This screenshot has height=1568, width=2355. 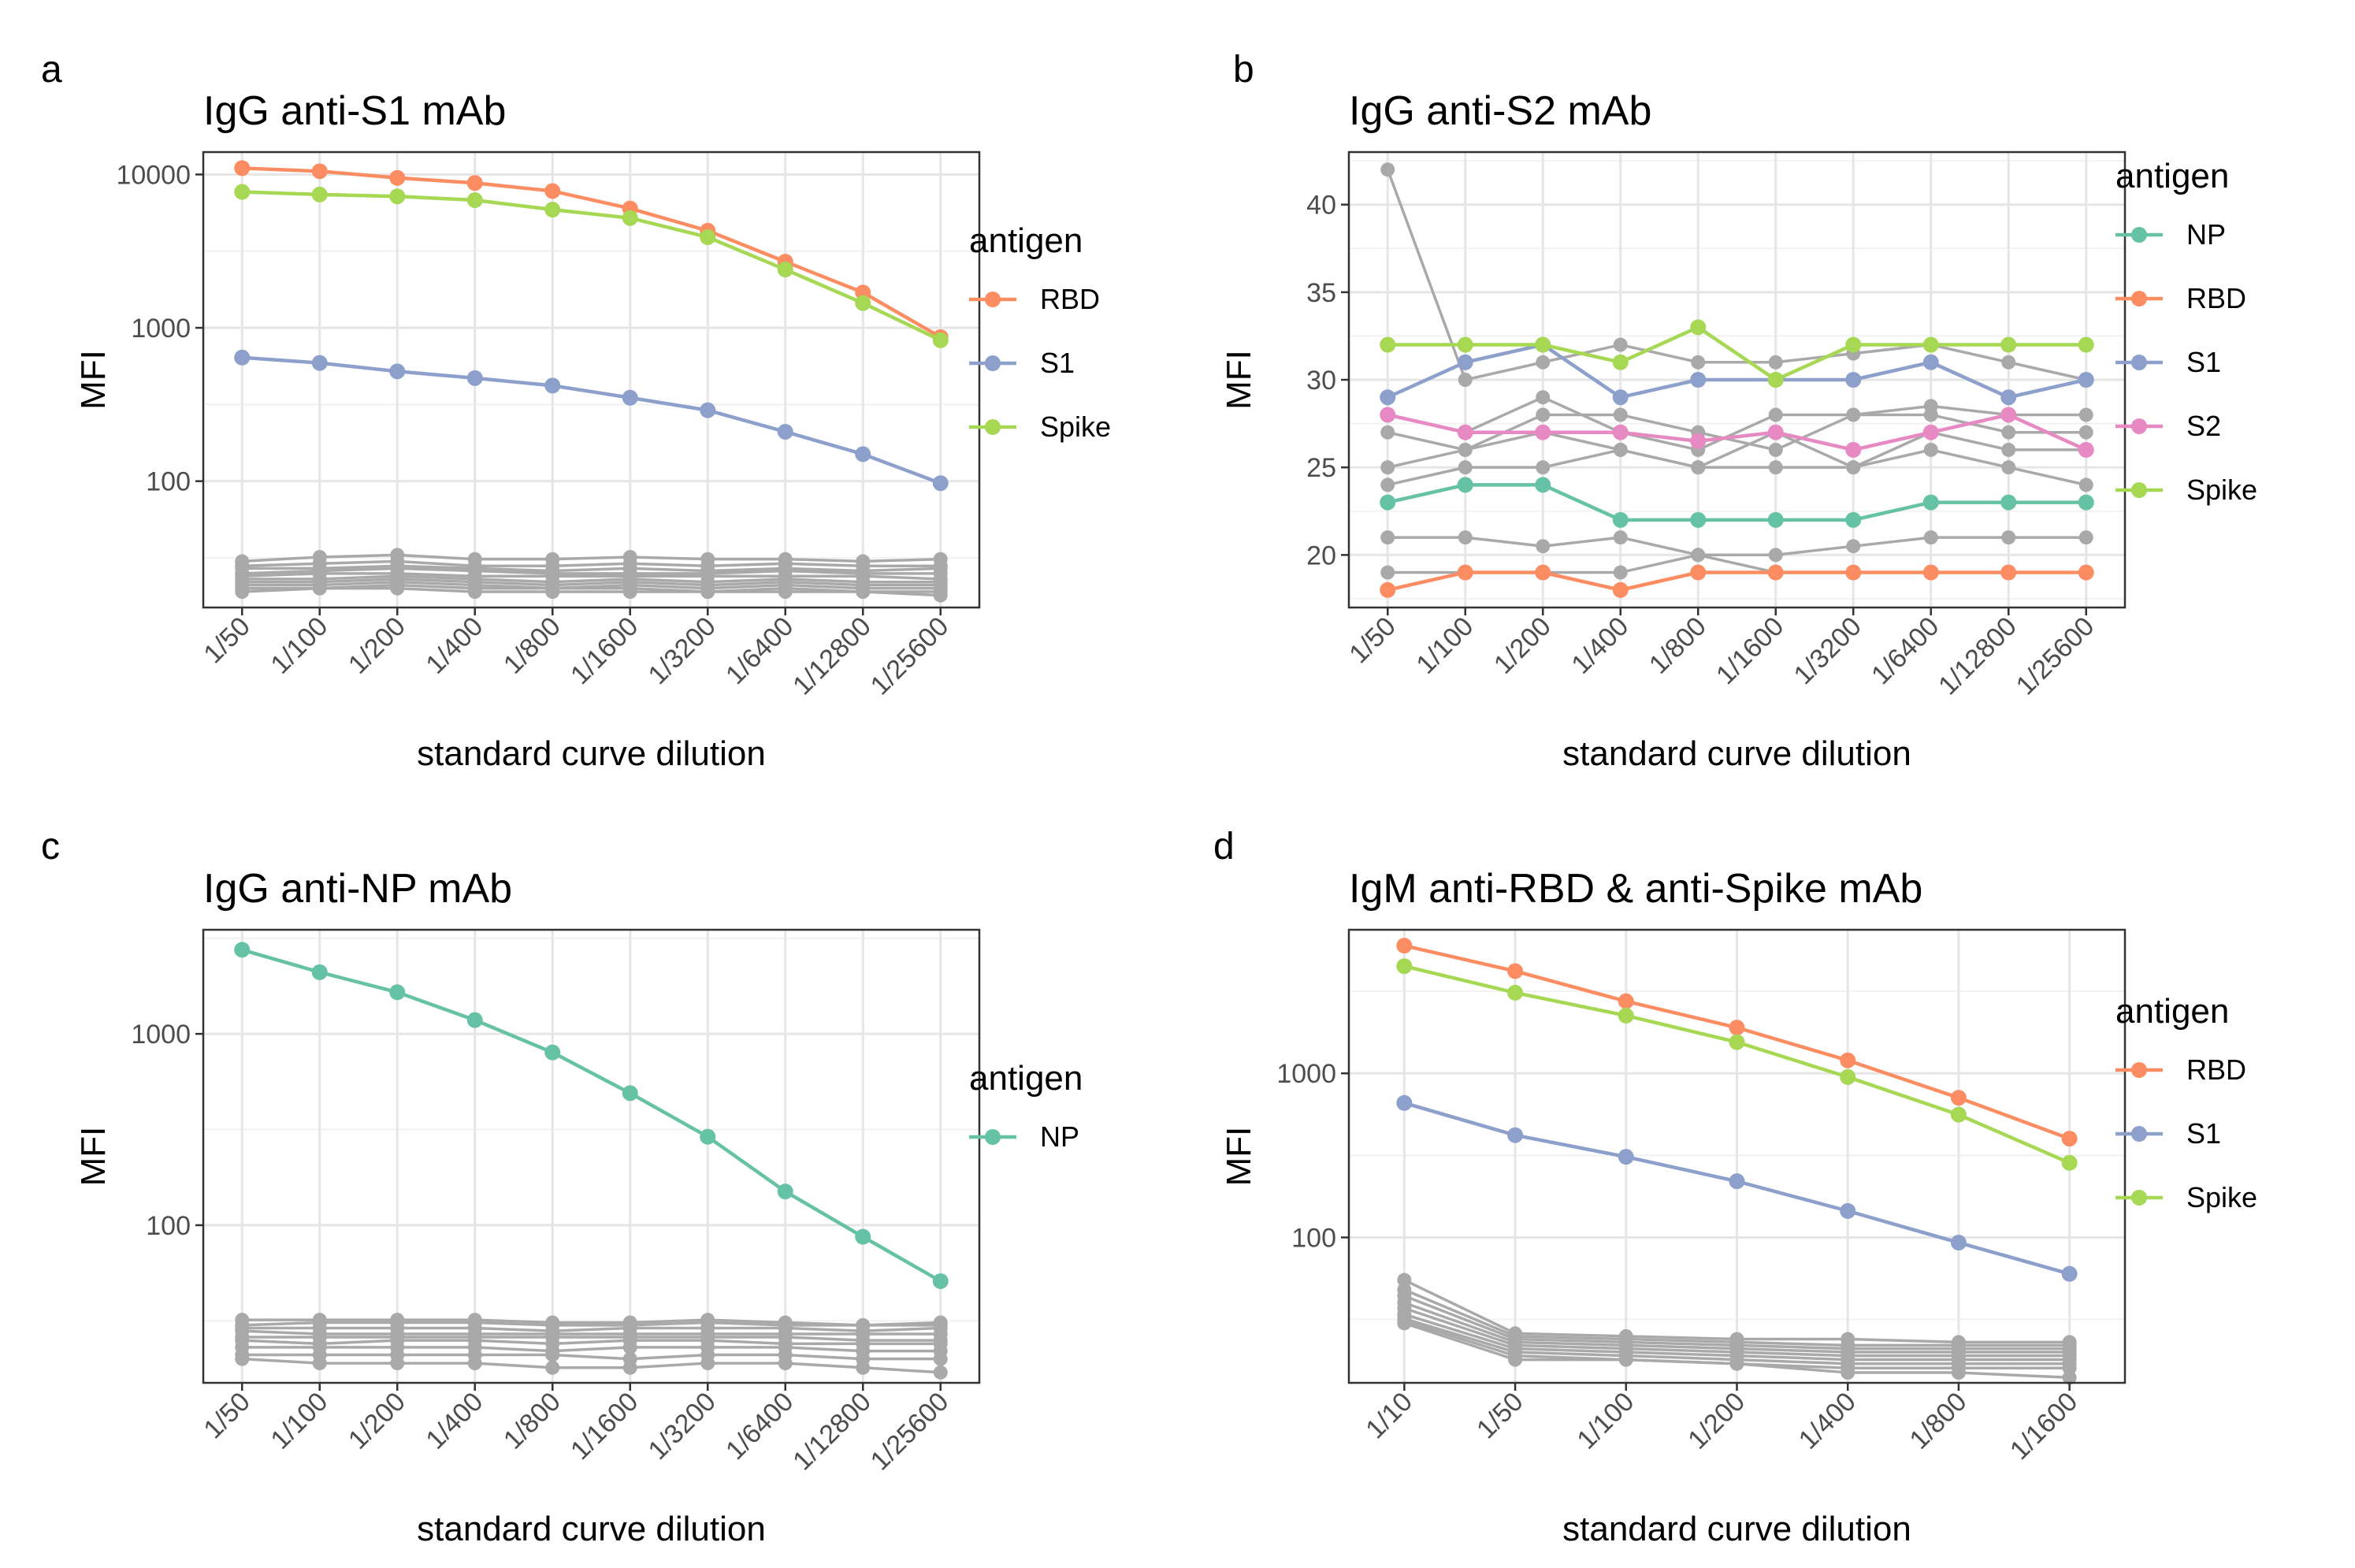 I want to click on panel-letter: d, so click(x=1224, y=847).